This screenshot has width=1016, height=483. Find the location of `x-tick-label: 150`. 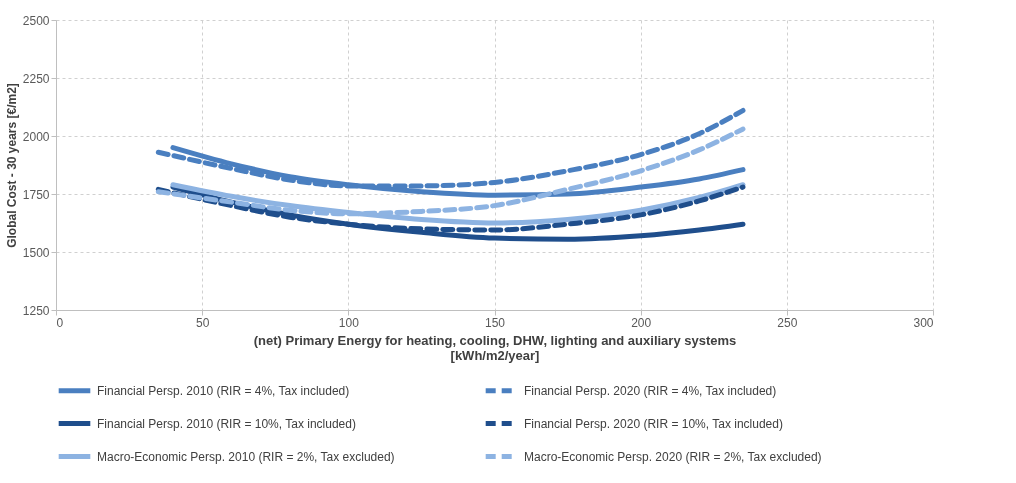

x-tick-label: 150 is located at coordinates (495, 322).